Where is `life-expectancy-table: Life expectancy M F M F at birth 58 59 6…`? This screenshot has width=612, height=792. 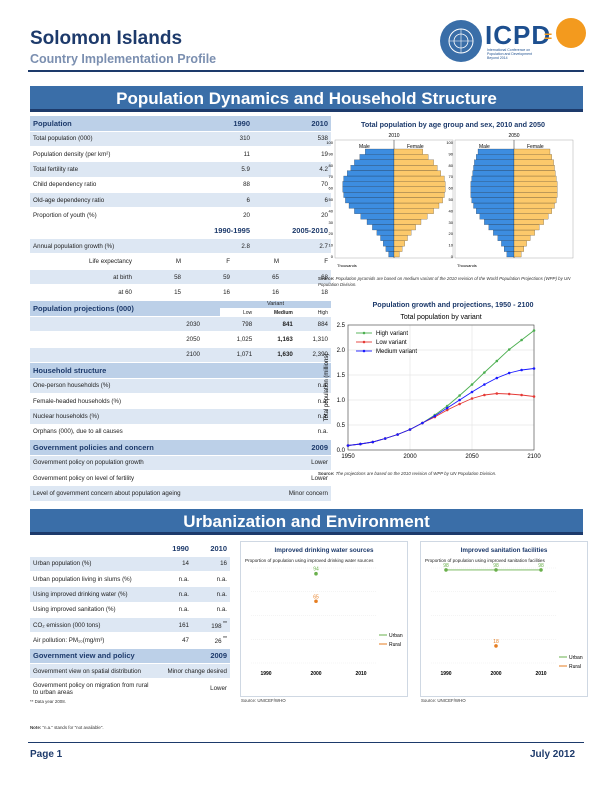
life-expectancy-table: Life expectancy M F M F at birth 58 59 6… is located at coordinates (180, 277).